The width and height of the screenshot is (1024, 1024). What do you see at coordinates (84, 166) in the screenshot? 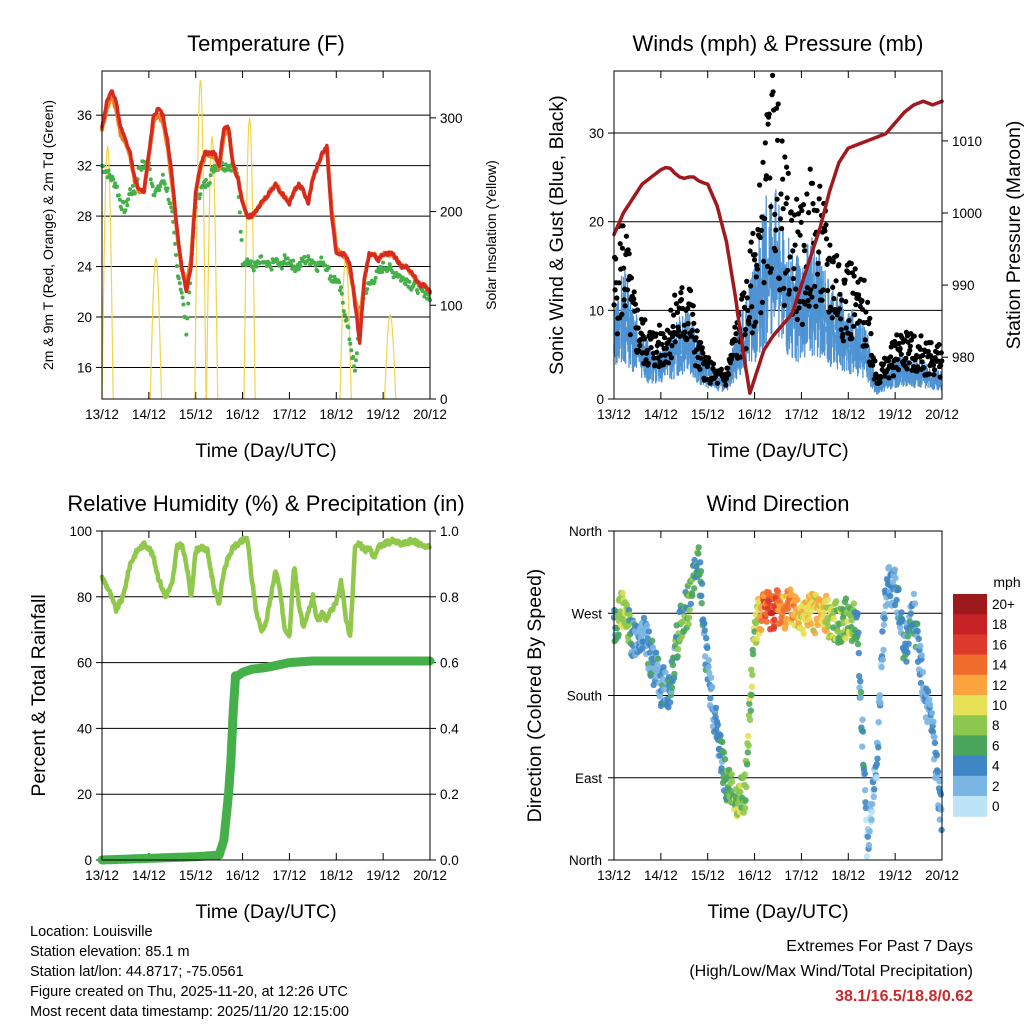
I see `y-tick-label: 32` at bounding box center [84, 166].